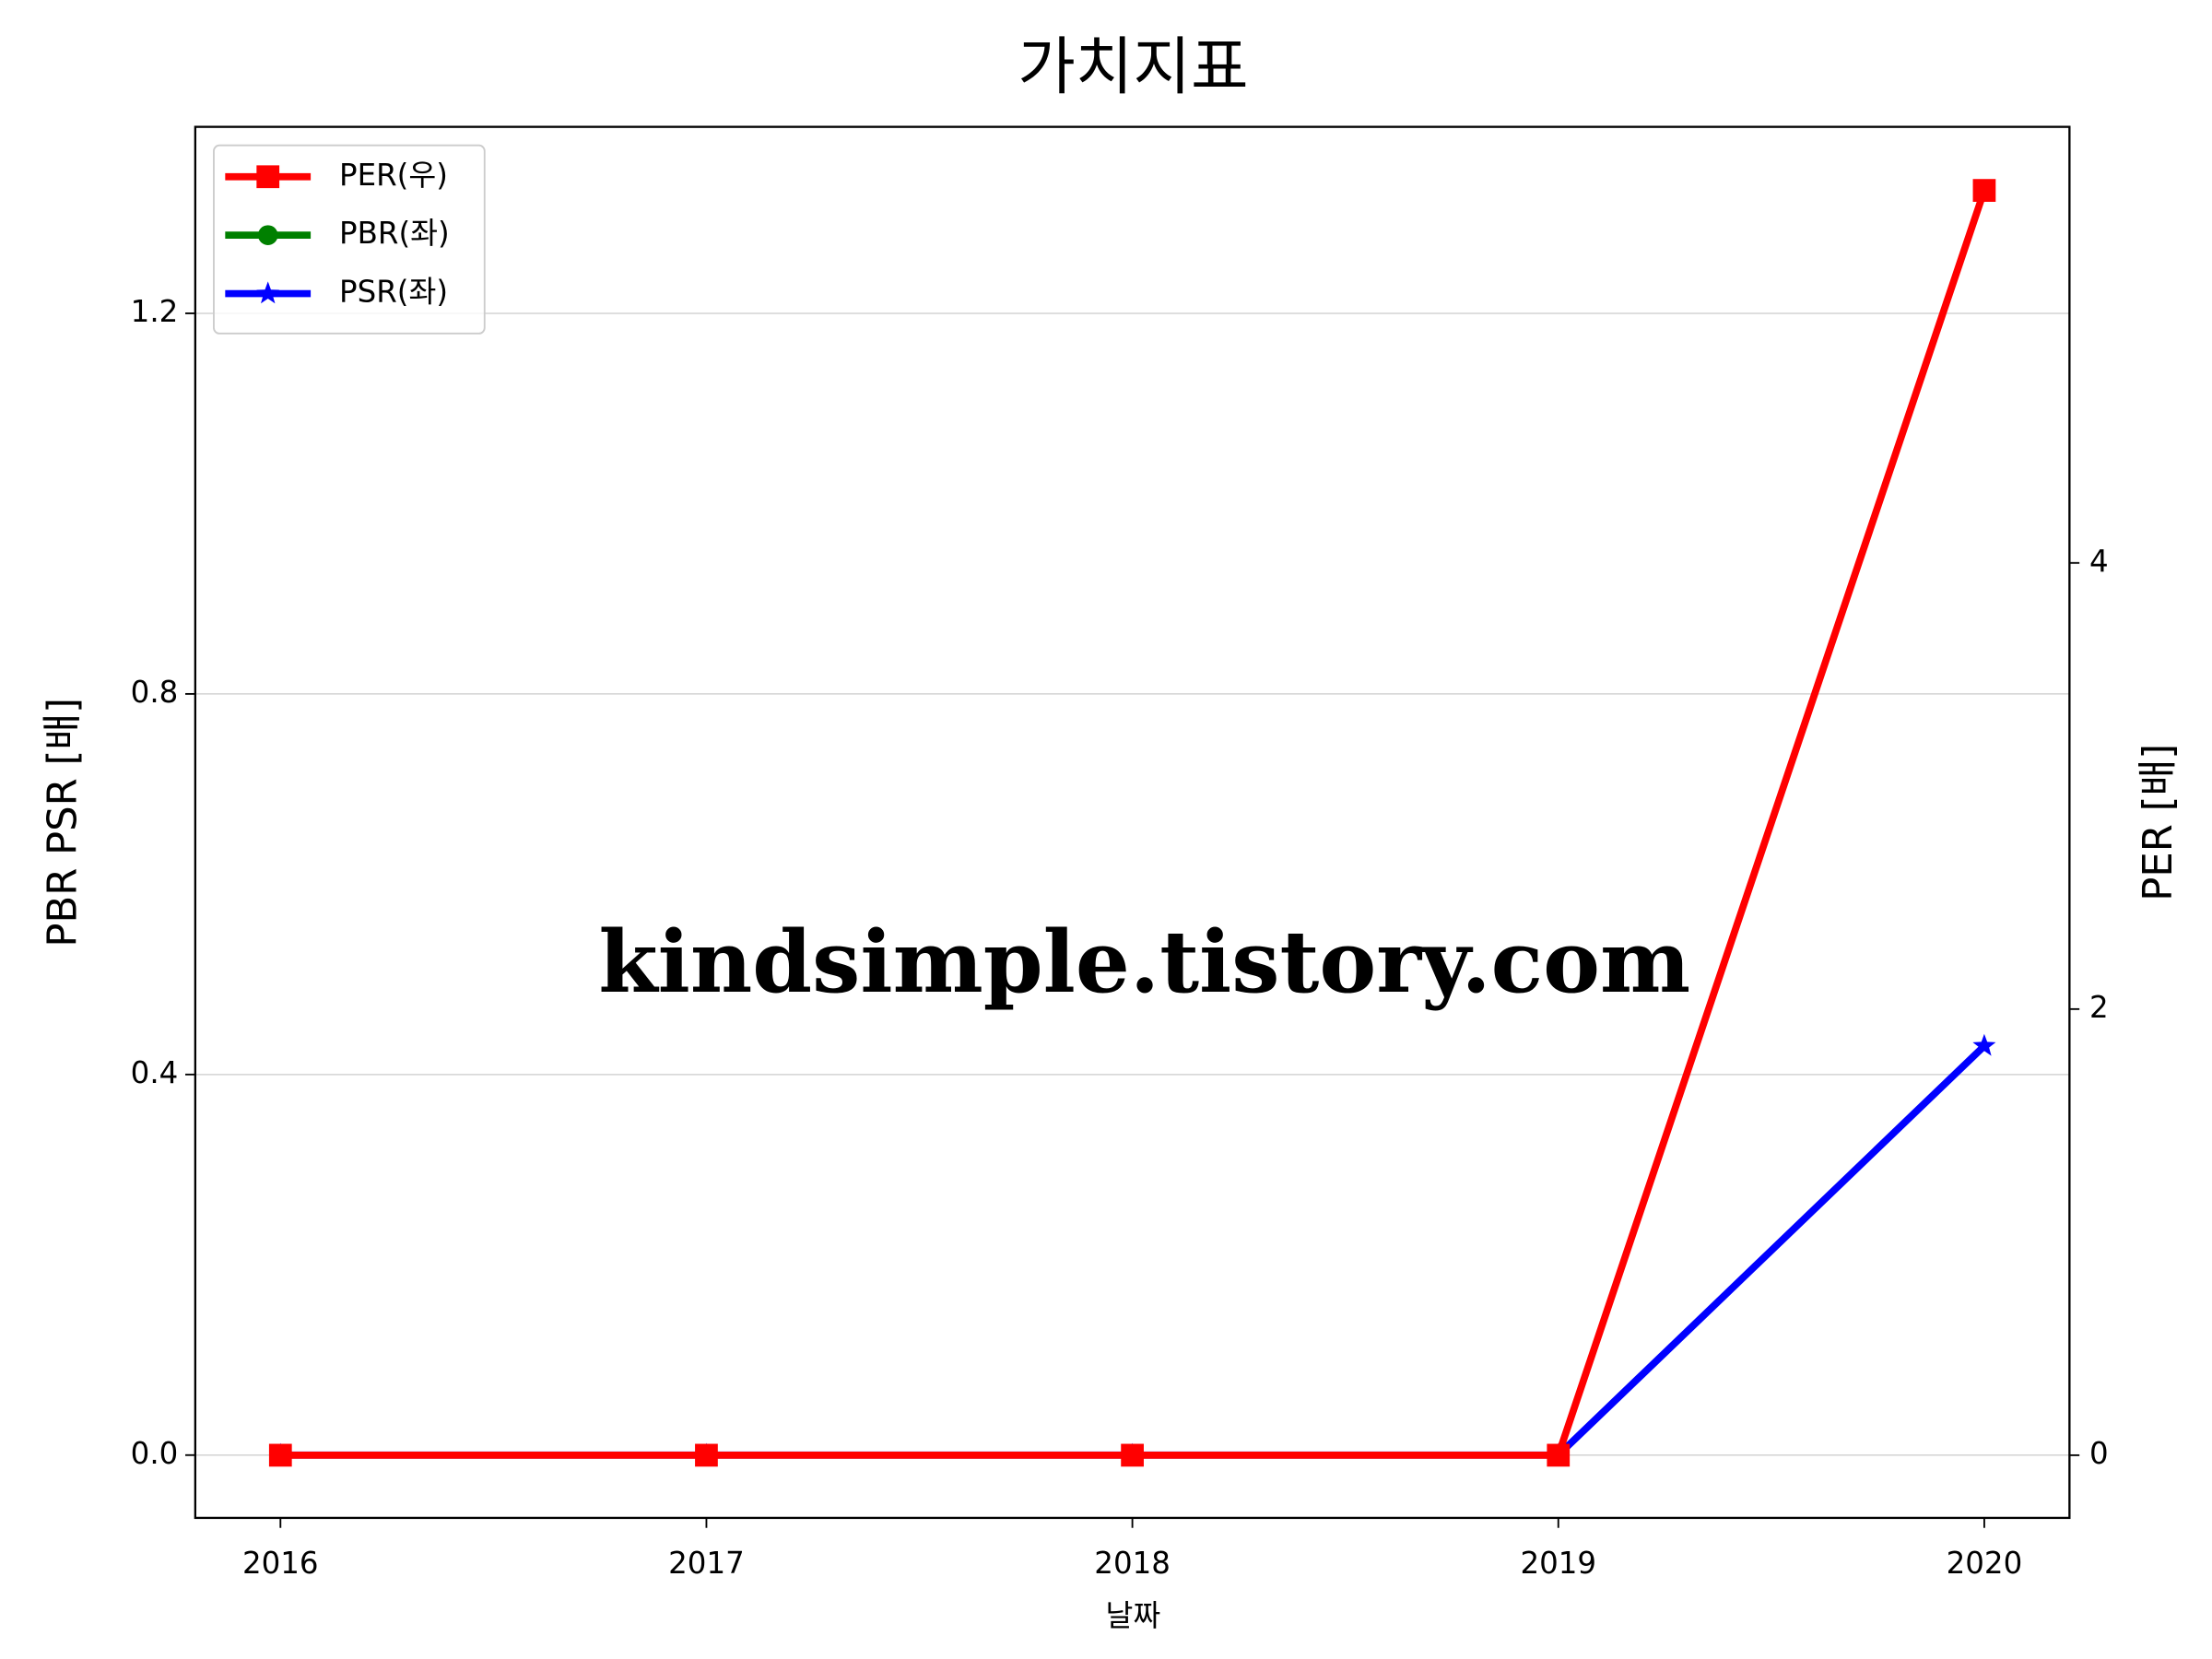  I want to click on x-tick-label: 2019, so click(1558, 1563).